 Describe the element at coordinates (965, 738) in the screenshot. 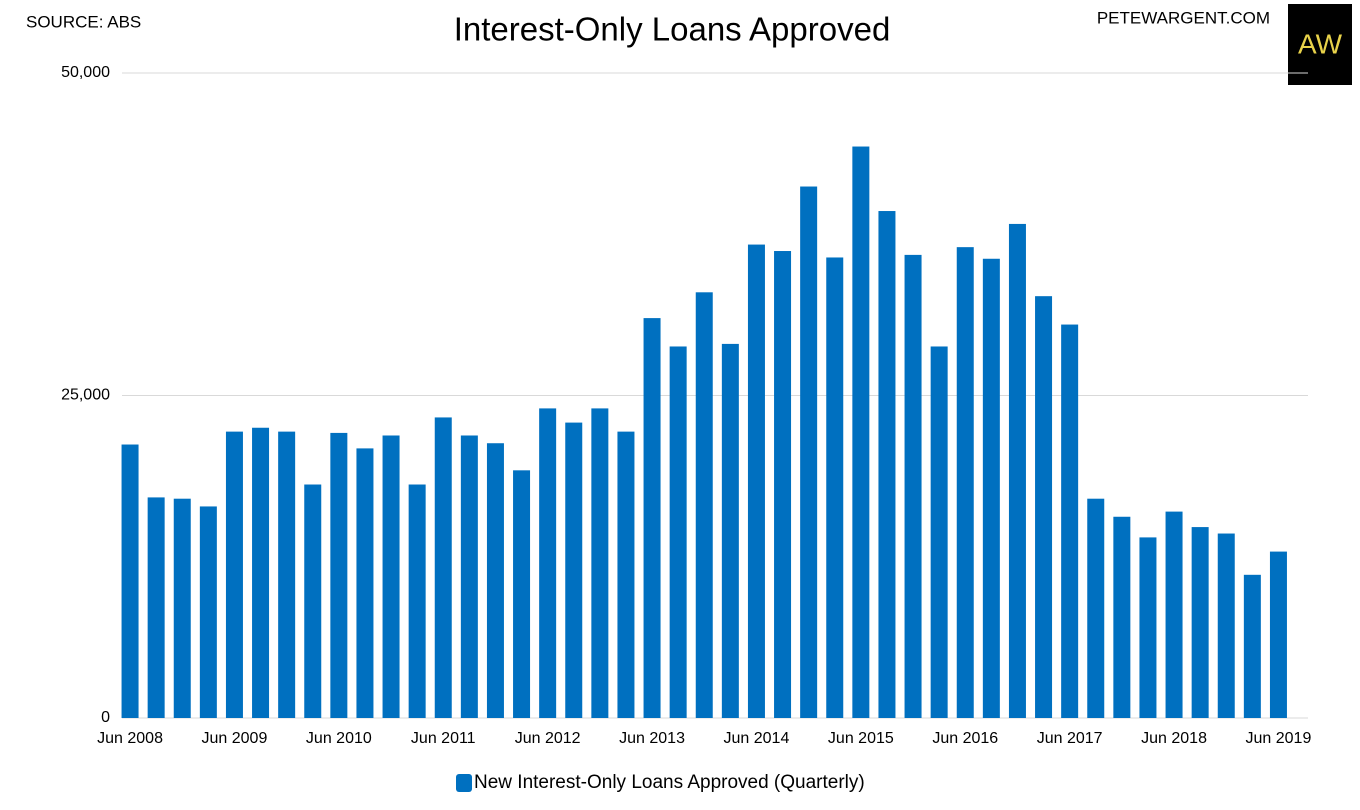

I see `x-tick-label: Jun 2016` at that location.